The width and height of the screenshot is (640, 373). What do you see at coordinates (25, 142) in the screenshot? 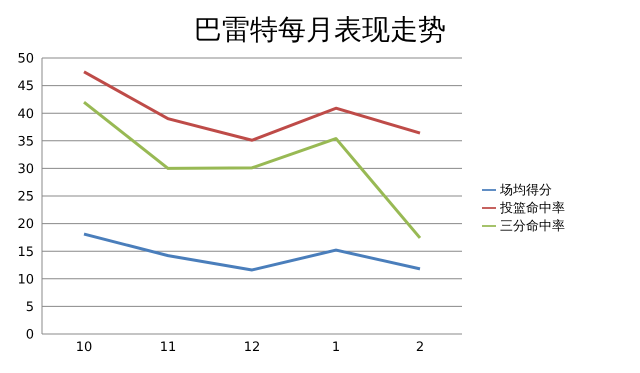
I see `y-tick-label: 35` at bounding box center [25, 142].